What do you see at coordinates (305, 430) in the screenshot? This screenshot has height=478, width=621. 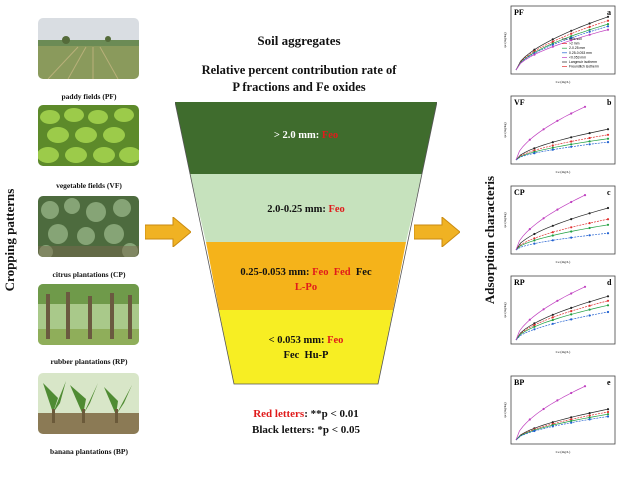 I see `legend-black: Black letters: *p < 0.05` at bounding box center [305, 430].